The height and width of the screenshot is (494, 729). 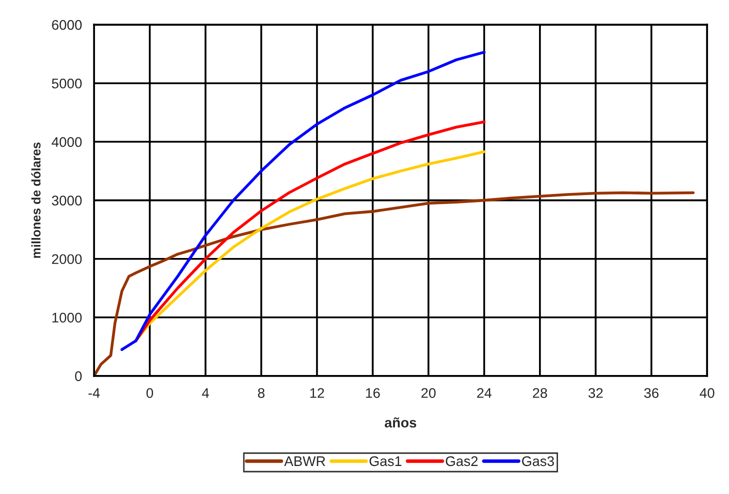 I want to click on y-tick-label: 5000, so click(x=67, y=83).